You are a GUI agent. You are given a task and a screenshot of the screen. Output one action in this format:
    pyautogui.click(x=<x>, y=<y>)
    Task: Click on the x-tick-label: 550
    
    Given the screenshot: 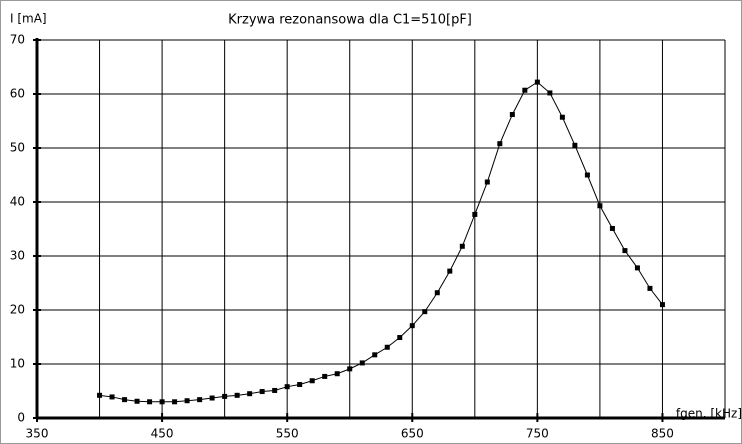 What is the action you would take?
    pyautogui.click(x=287, y=434)
    